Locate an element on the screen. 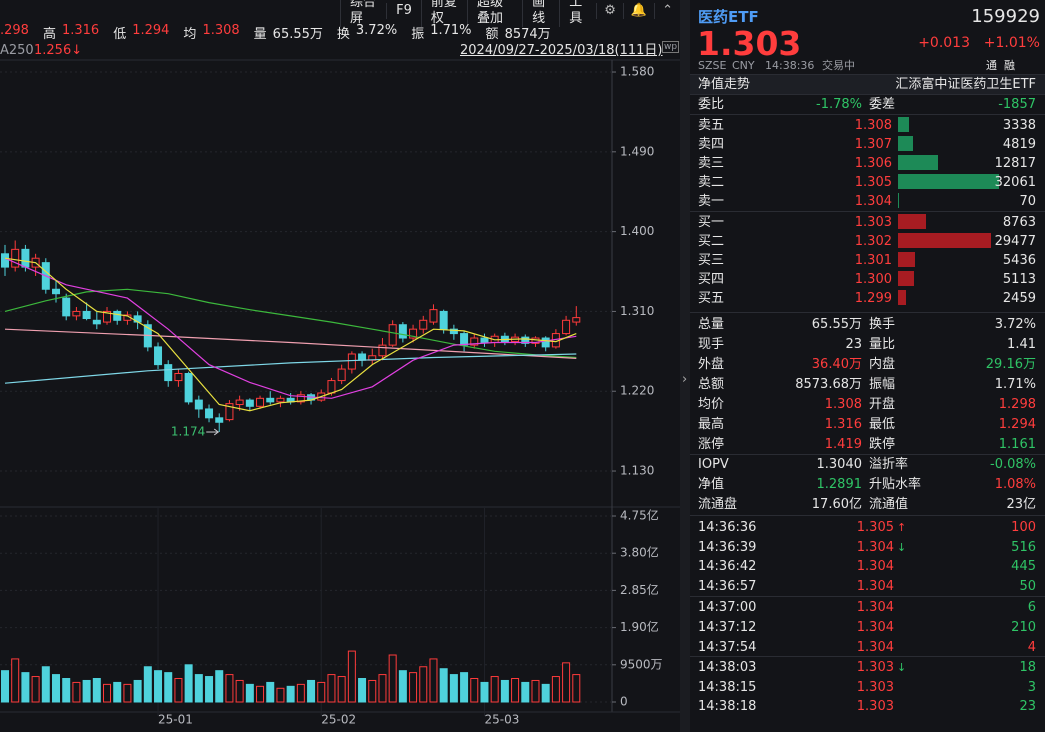  book-volume: 5113 is located at coordinates (1019, 279).